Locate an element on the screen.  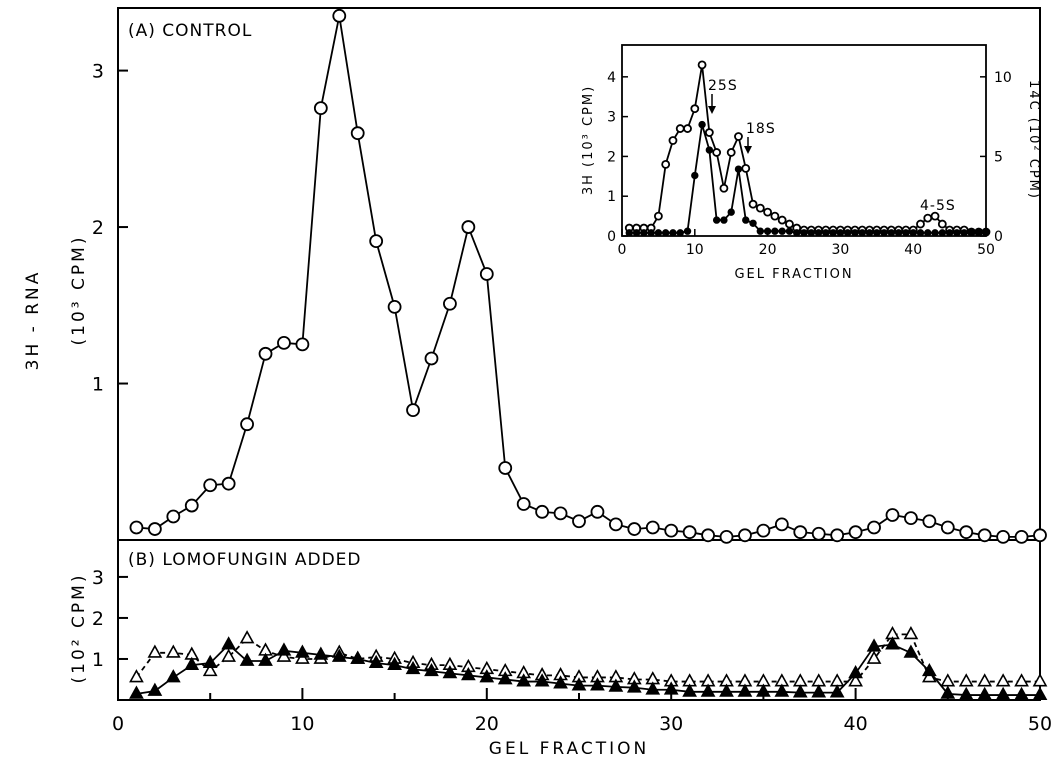
xtick-label: 0 is located at coordinates (118, 724).